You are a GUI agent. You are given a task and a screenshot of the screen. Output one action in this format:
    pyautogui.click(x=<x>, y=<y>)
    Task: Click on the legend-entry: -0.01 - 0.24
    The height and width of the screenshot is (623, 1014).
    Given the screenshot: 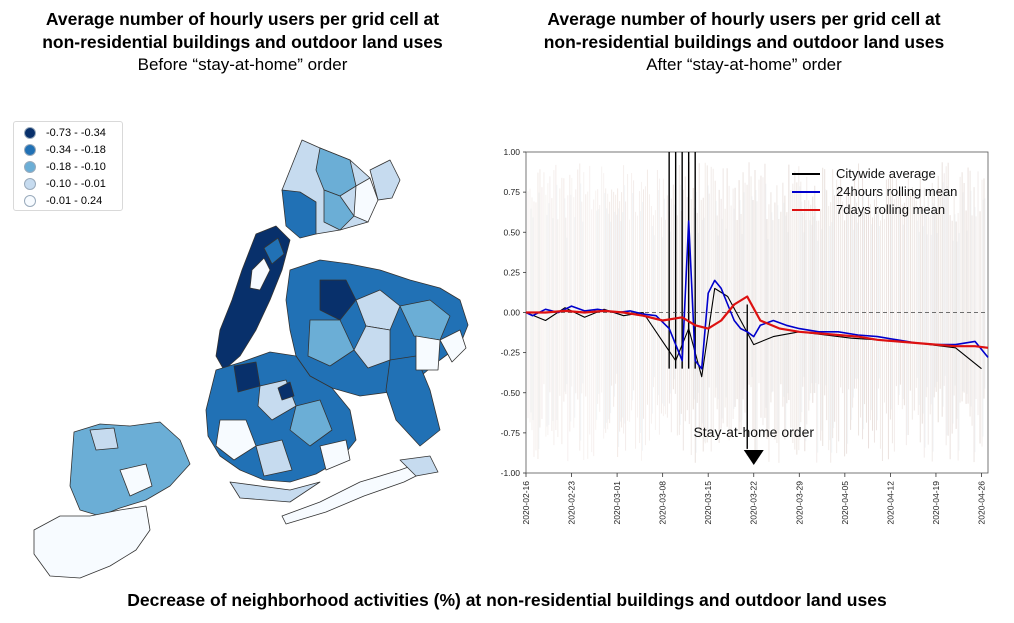 What is the action you would take?
    pyautogui.click(x=68, y=200)
    